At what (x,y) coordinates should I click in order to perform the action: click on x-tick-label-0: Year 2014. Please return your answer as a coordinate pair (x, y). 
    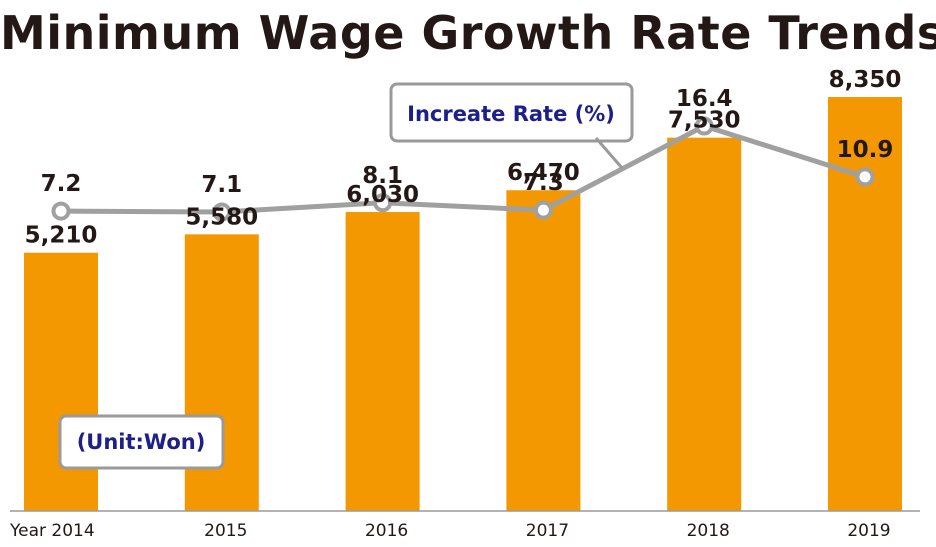
    Looking at the image, I should click on (52, 531).